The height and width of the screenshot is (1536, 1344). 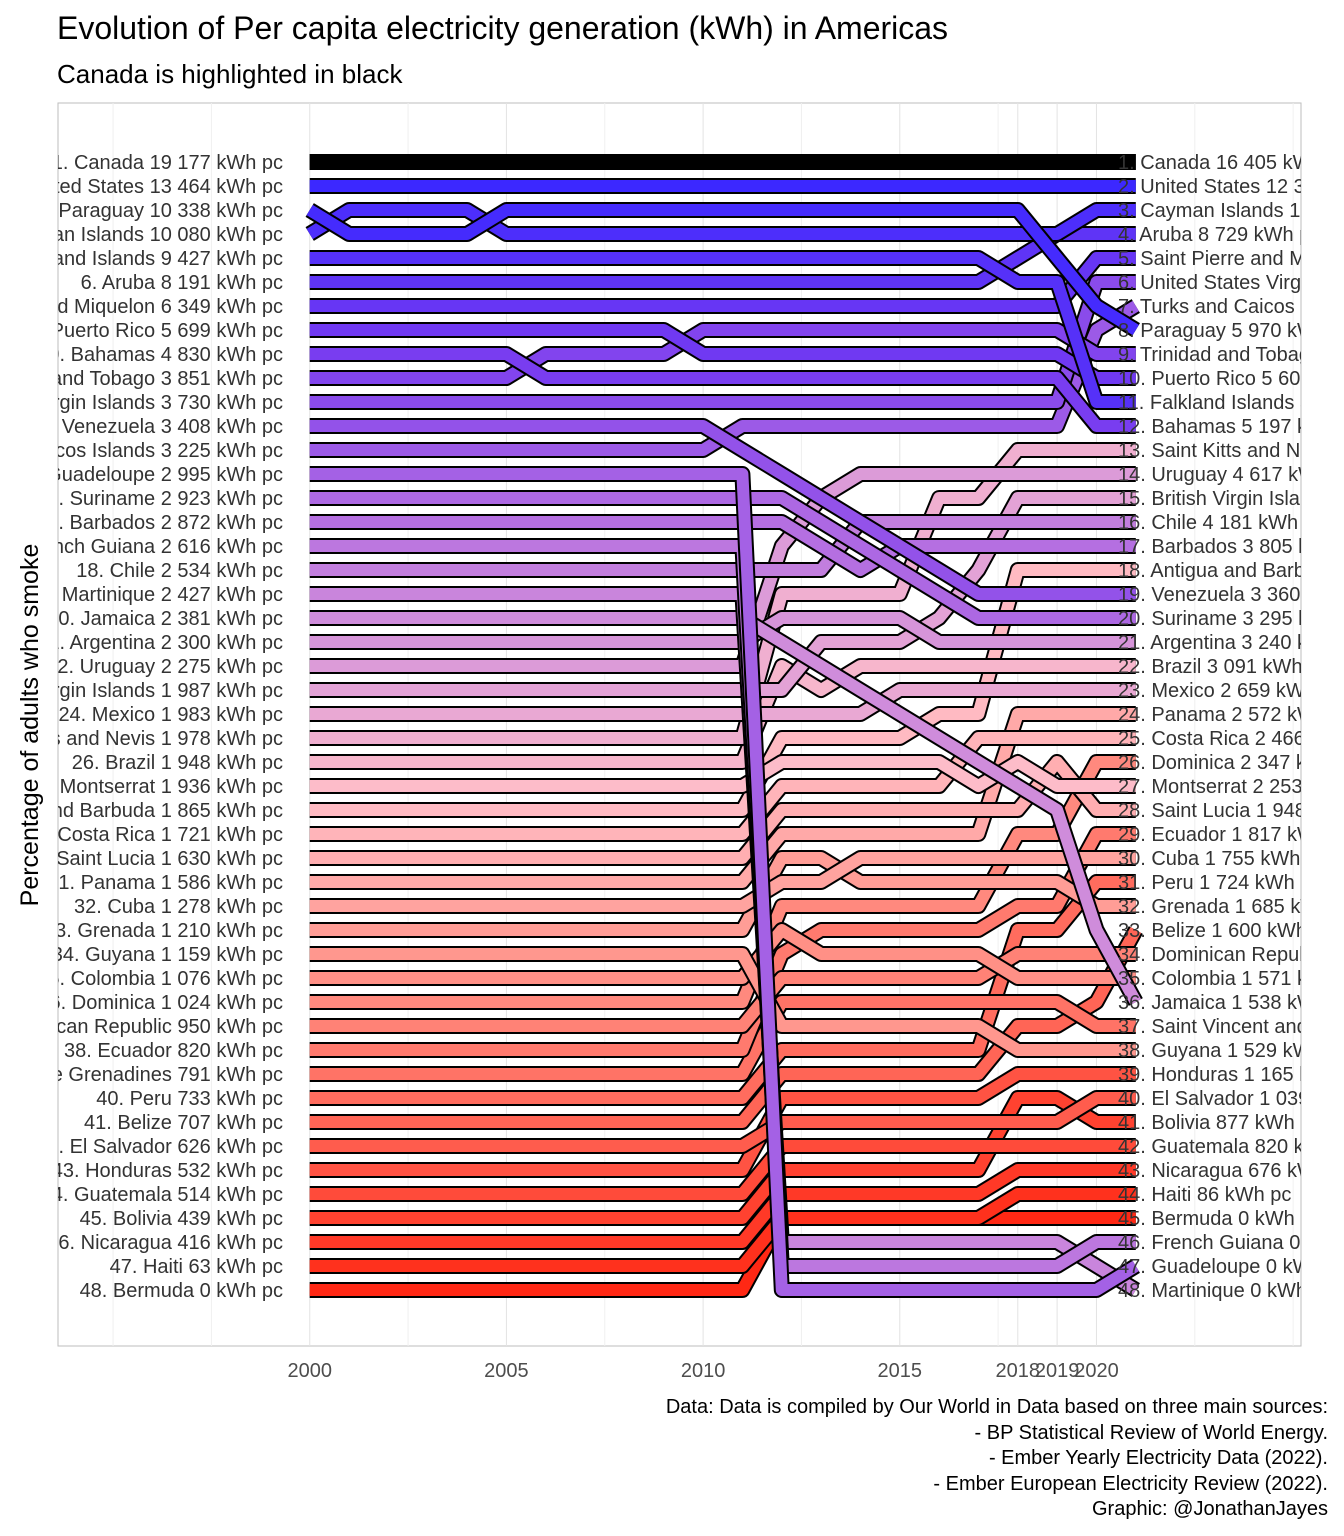 I want to click on series-bolivia, so click(x=722, y=1158).